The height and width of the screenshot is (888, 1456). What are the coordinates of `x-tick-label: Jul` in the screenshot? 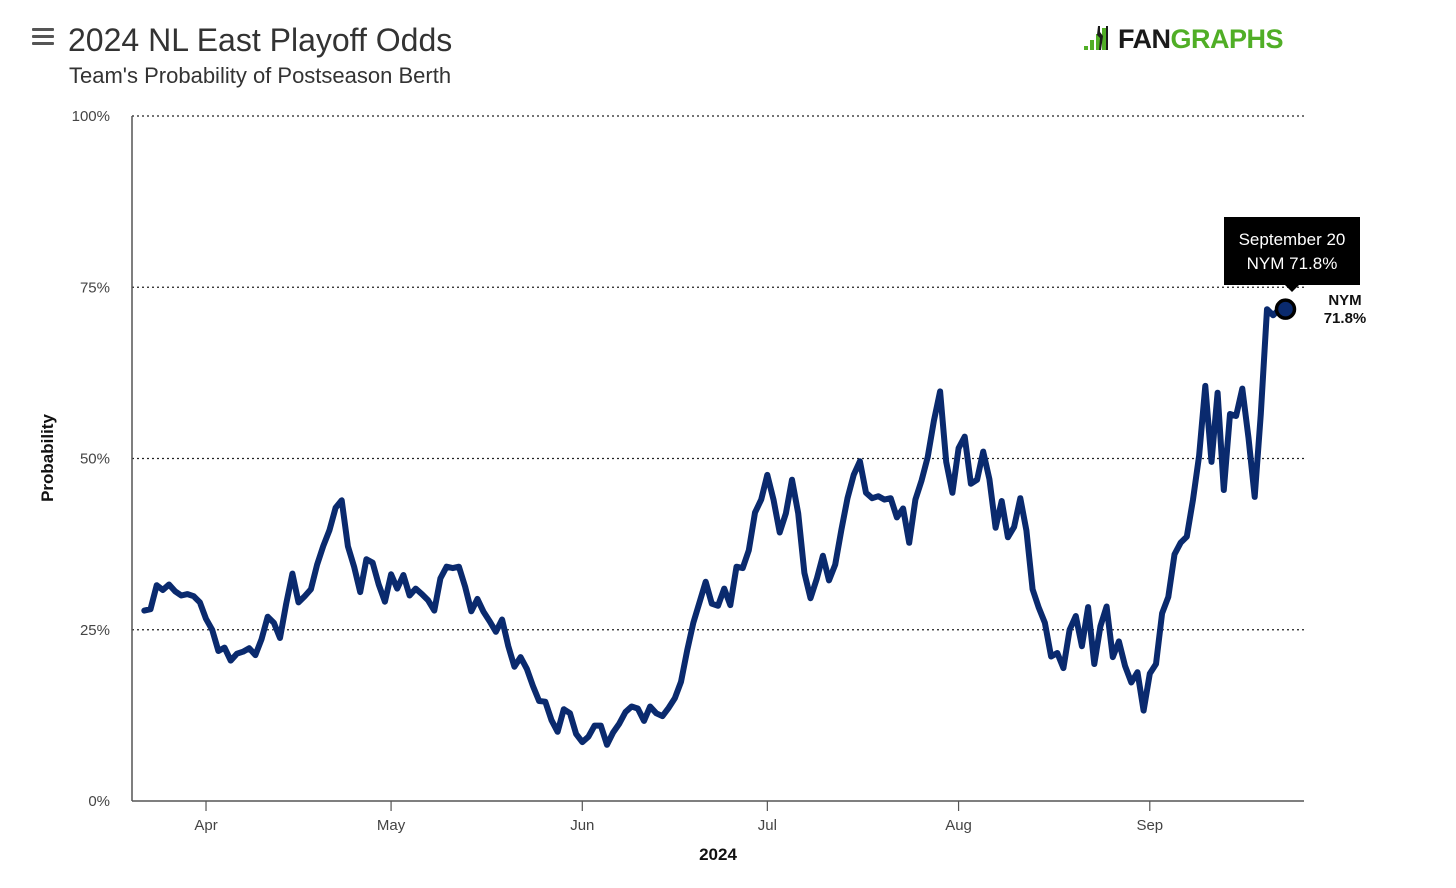 It's located at (767, 825).